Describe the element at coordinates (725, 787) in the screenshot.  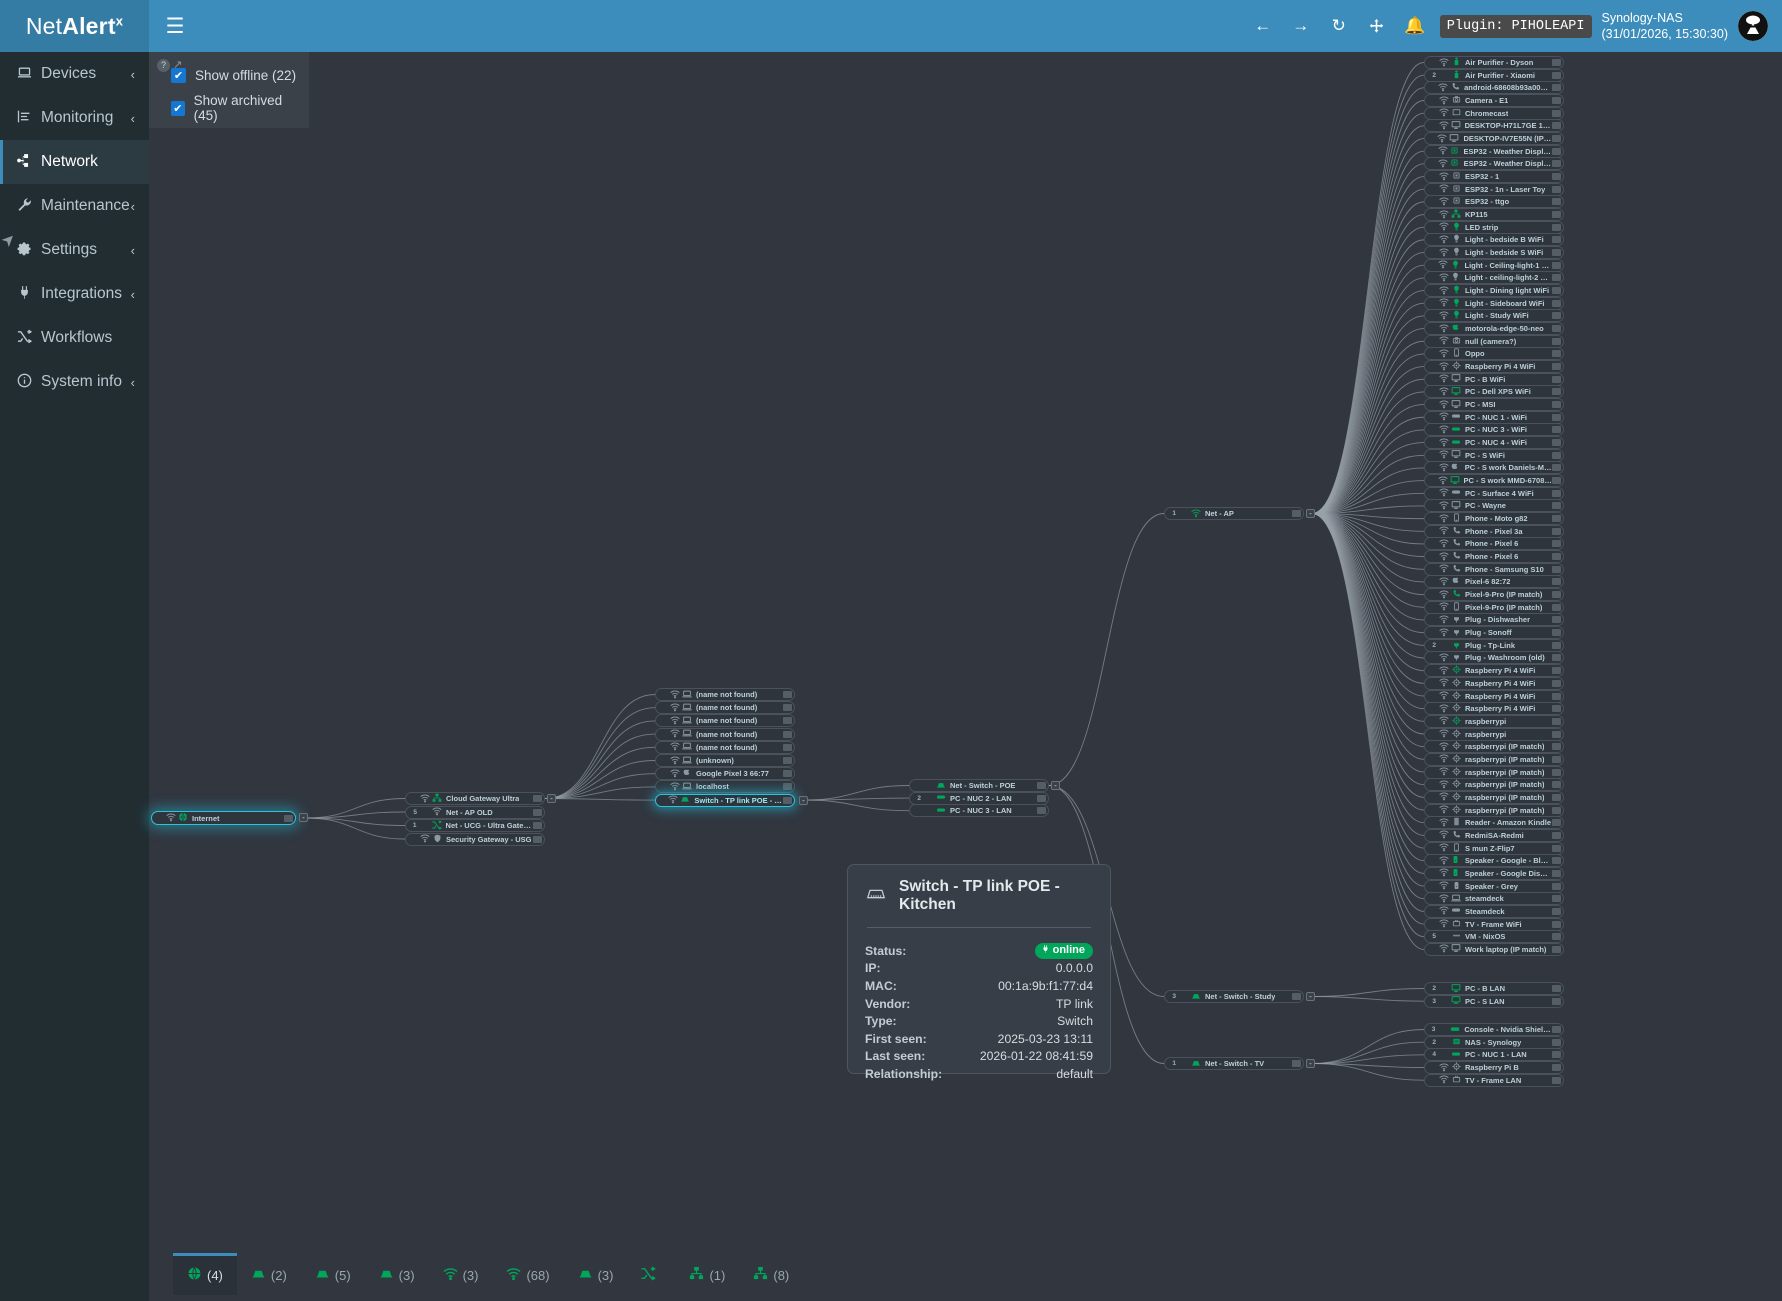
I see `topology-node: localhost` at that location.